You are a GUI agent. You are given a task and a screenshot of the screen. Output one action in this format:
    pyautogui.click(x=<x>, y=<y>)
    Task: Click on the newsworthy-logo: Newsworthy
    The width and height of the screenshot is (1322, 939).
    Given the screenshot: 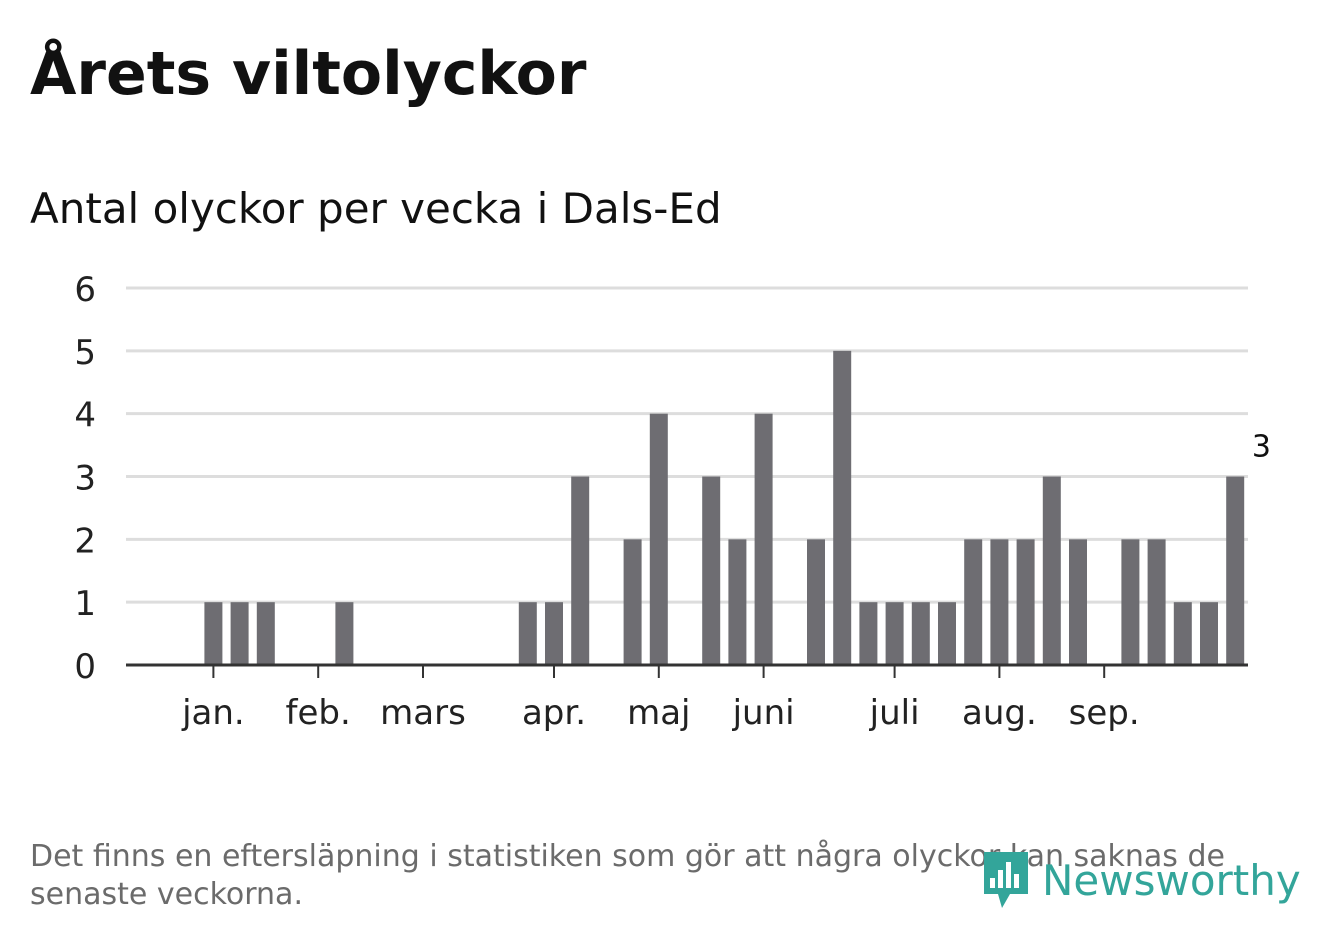 What is the action you would take?
    pyautogui.click(x=1140, y=880)
    